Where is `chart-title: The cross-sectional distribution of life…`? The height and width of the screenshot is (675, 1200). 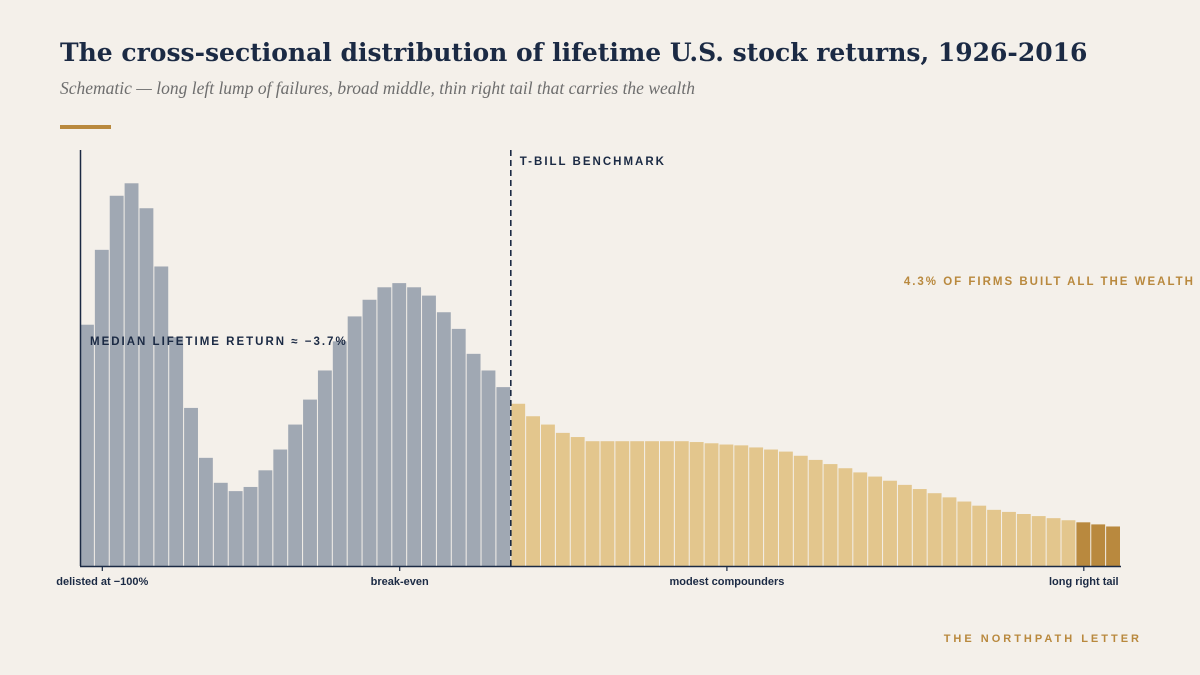
chart-title: The cross-sectional distribution of life… is located at coordinates (574, 52).